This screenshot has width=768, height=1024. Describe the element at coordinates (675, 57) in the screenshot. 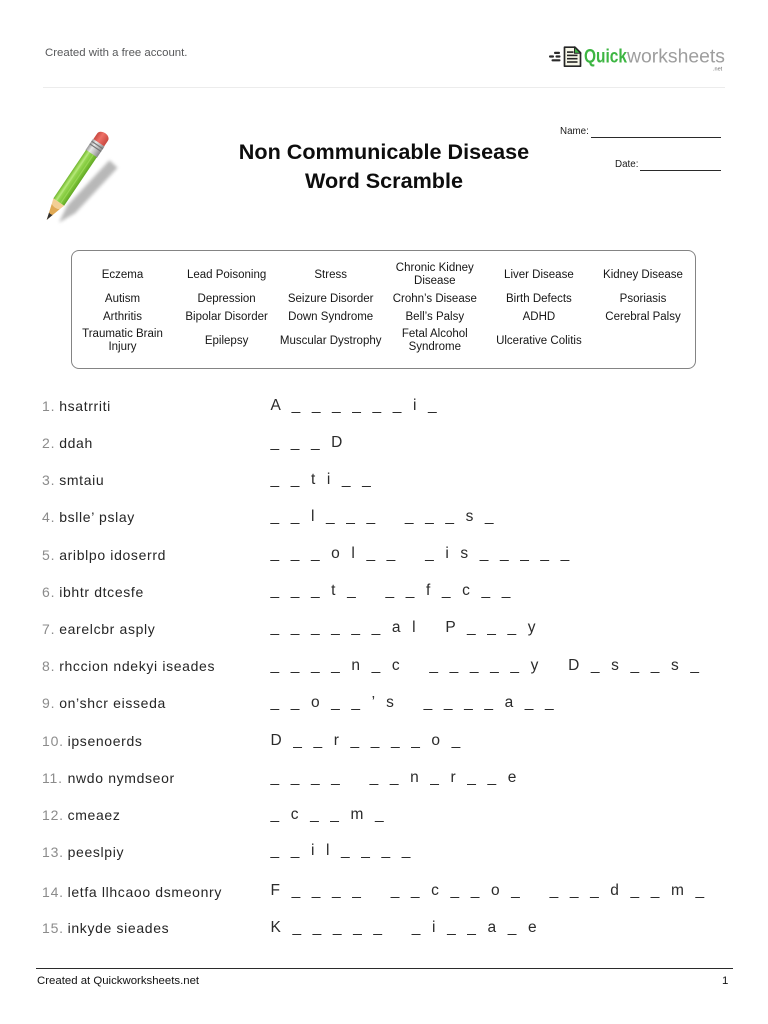

I see `svg-text: worksheets` at that location.